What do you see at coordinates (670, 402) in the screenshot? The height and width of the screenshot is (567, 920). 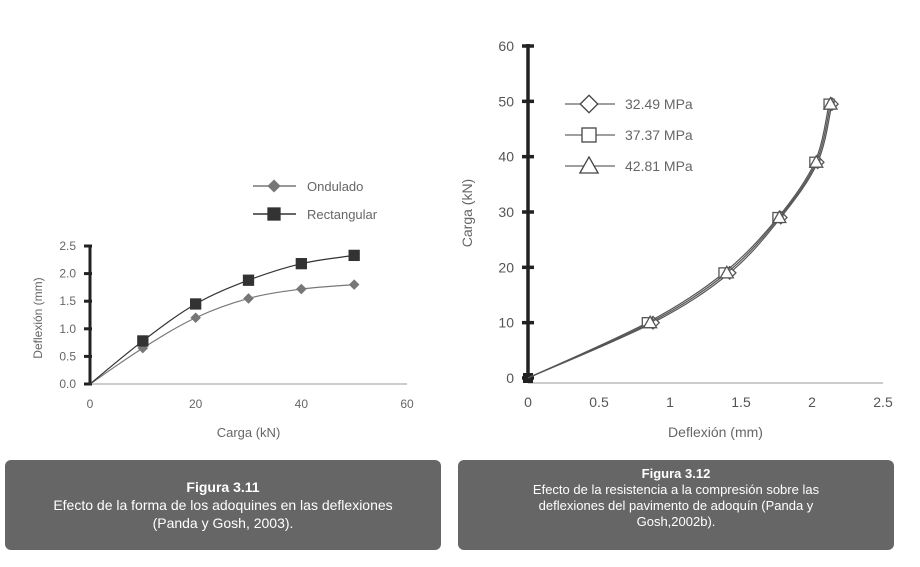 I see `x-tick-label: 1` at bounding box center [670, 402].